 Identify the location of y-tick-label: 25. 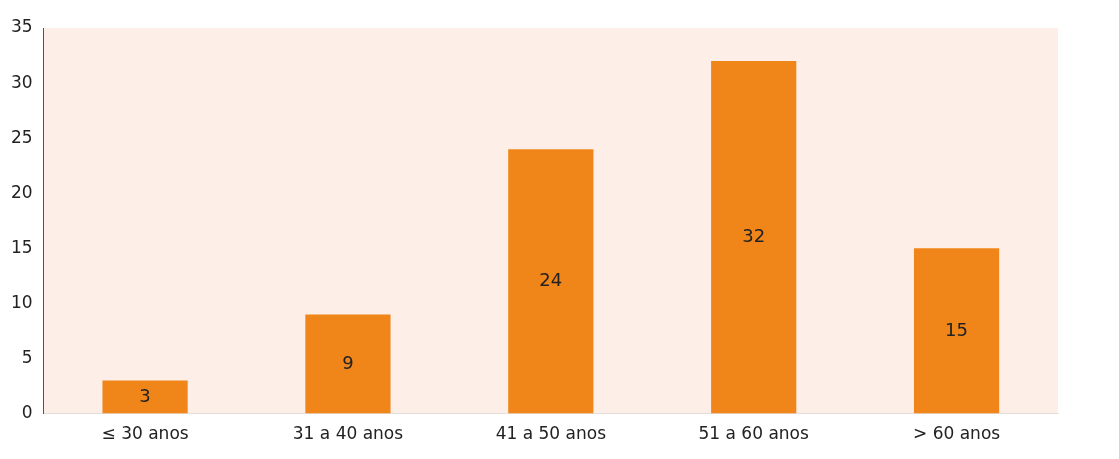
(21, 136).